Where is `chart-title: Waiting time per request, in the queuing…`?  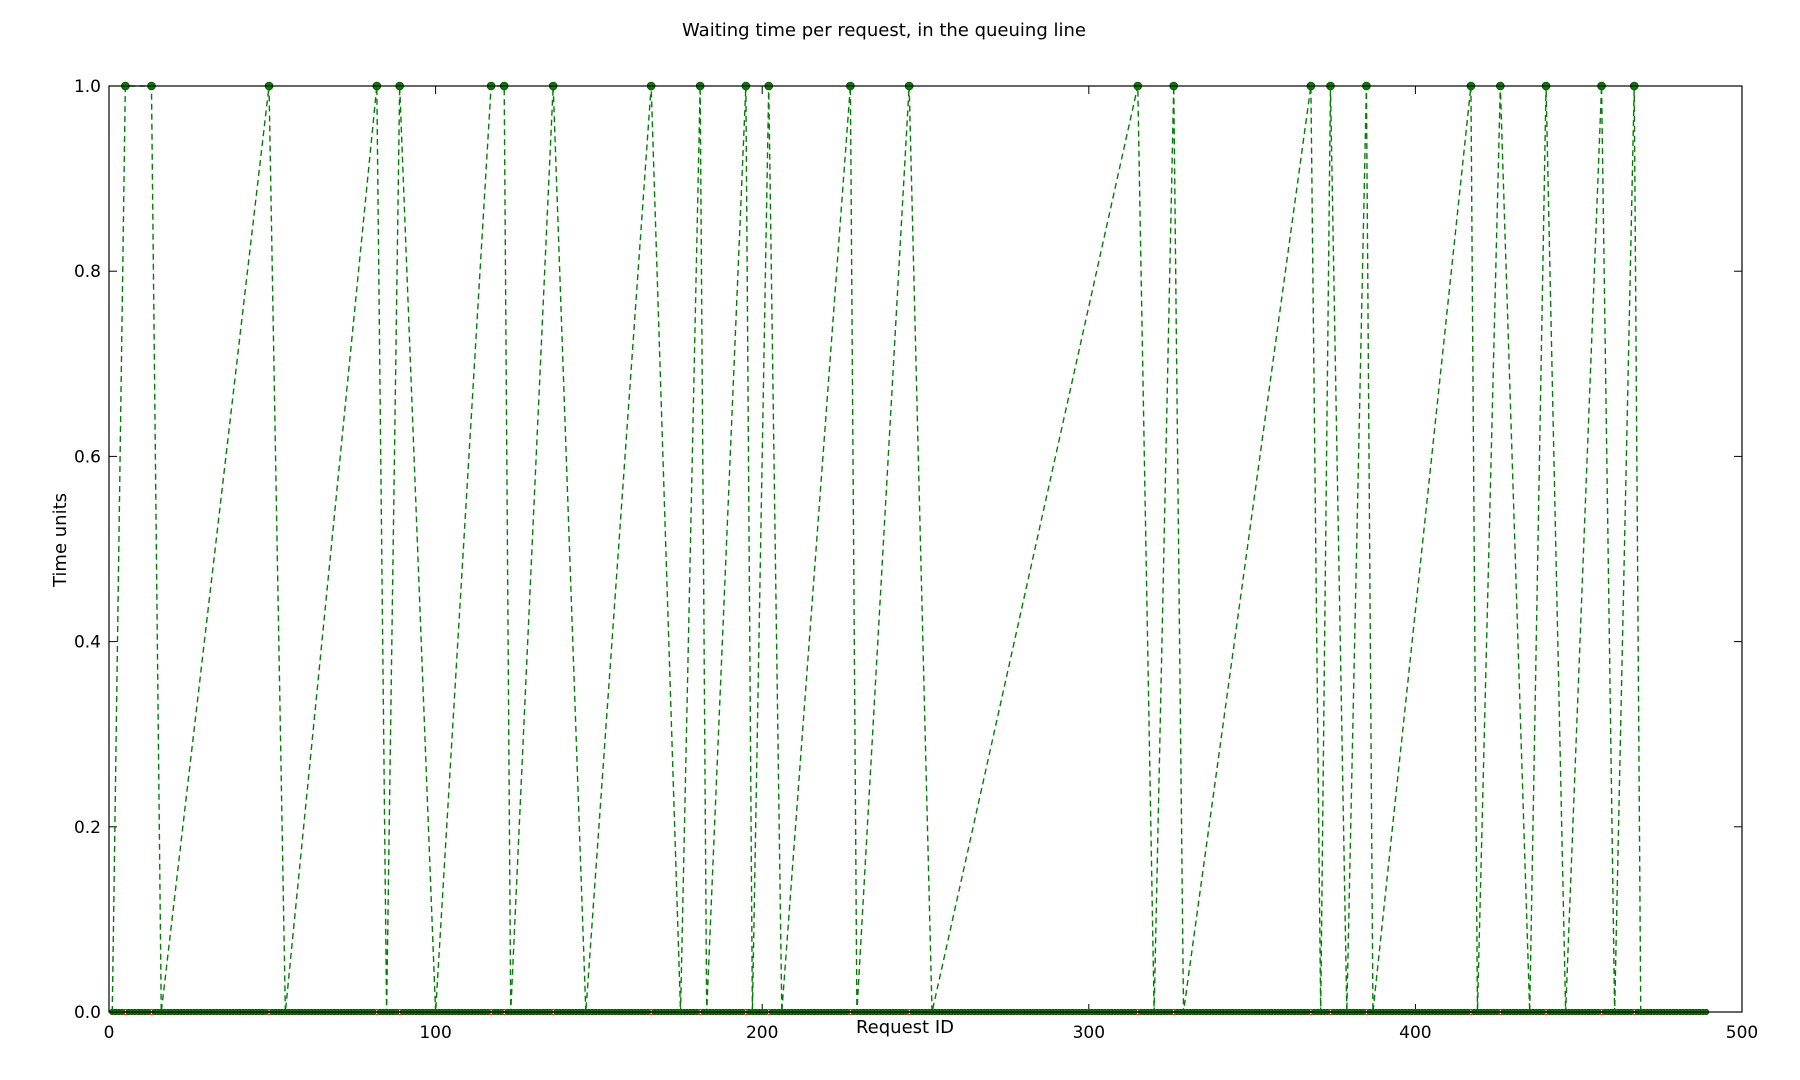
chart-title: Waiting time per request, in the queuing… is located at coordinates (884, 30).